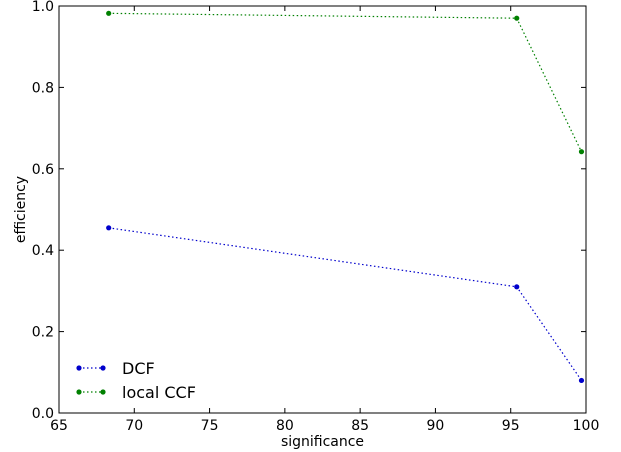  I want to click on x-axis-label: significance, so click(322, 442).